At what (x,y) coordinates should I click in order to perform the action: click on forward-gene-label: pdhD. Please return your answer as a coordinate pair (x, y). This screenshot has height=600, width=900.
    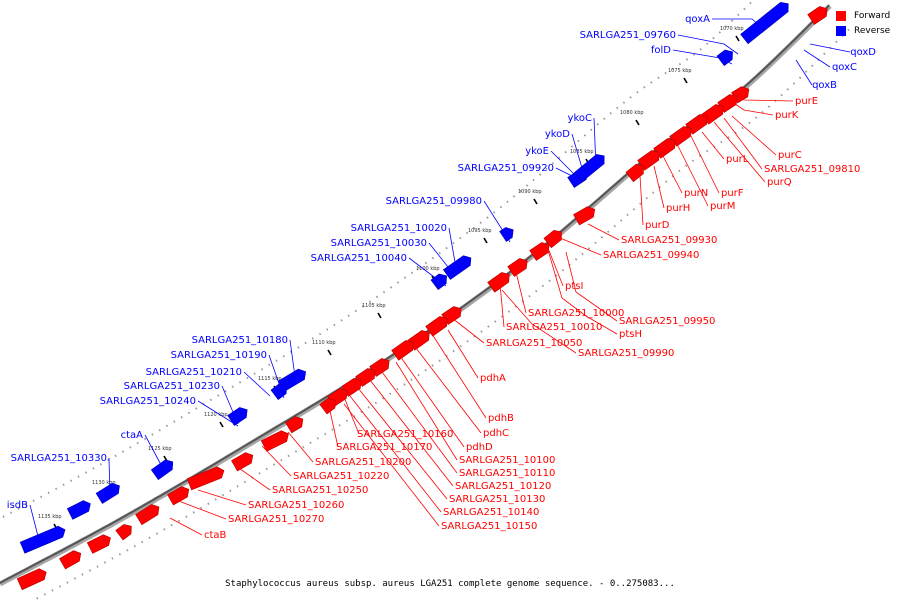
    Looking at the image, I should click on (479, 447).